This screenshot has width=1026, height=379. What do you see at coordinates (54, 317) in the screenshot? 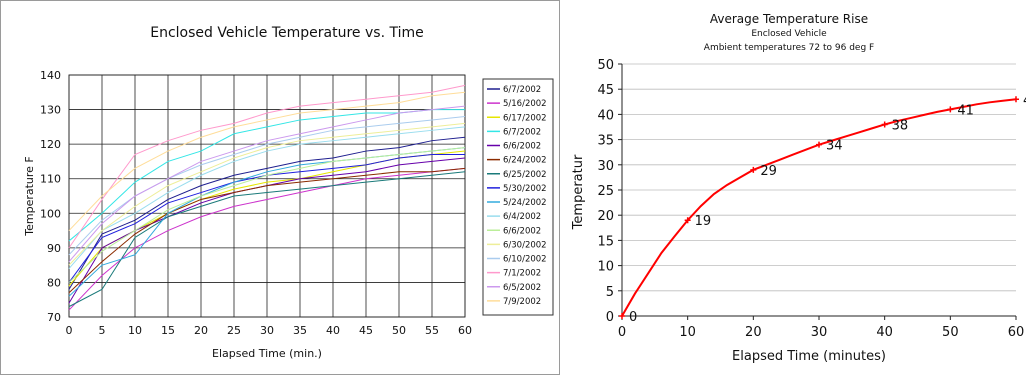
I see `y-tick-label: 70` at bounding box center [54, 317].